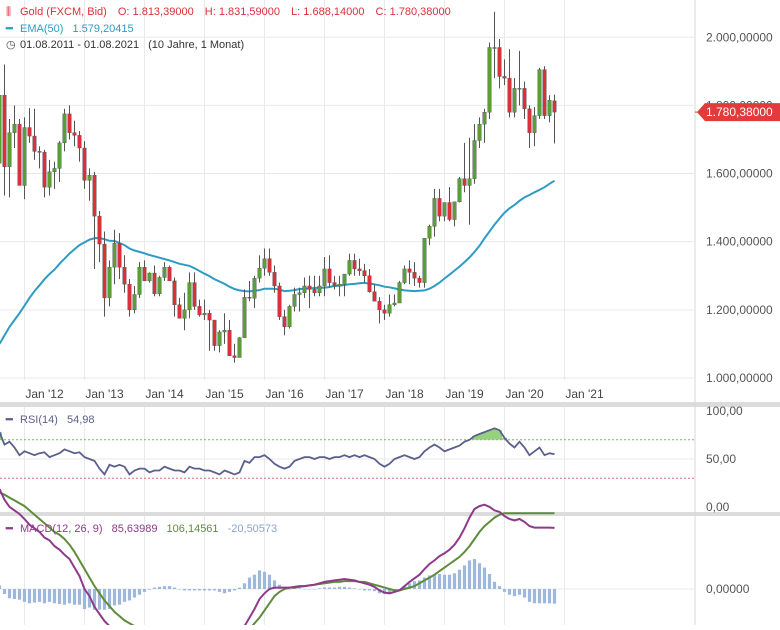  Describe the element at coordinates (739, 174) in the screenshot. I see `y-tick-label: 1.600,00000` at that location.